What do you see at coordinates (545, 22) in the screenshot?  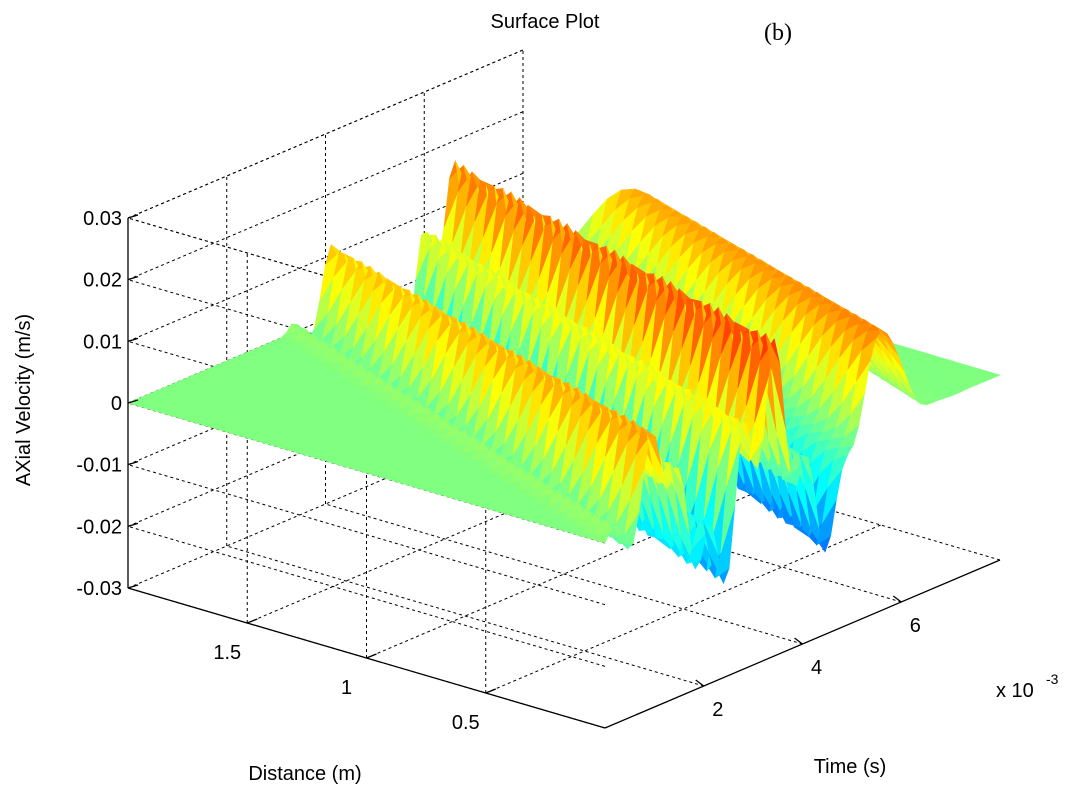 I see `chart-title: Surface Plot` at bounding box center [545, 22].